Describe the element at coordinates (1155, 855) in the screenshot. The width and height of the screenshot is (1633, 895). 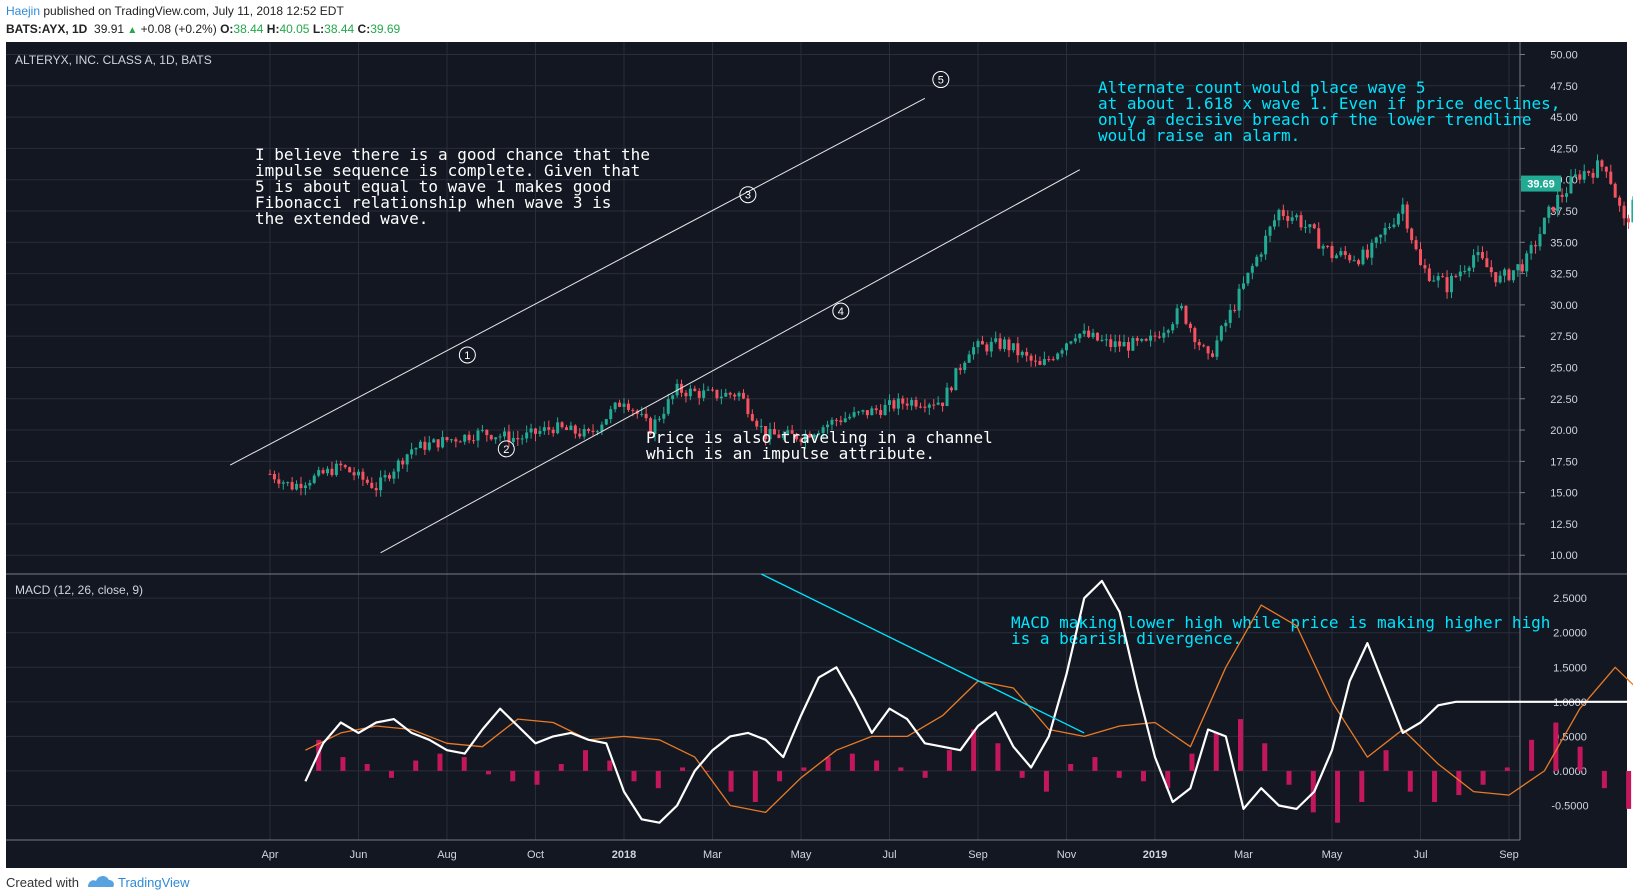
I see `x-tick-label: 2019` at that location.